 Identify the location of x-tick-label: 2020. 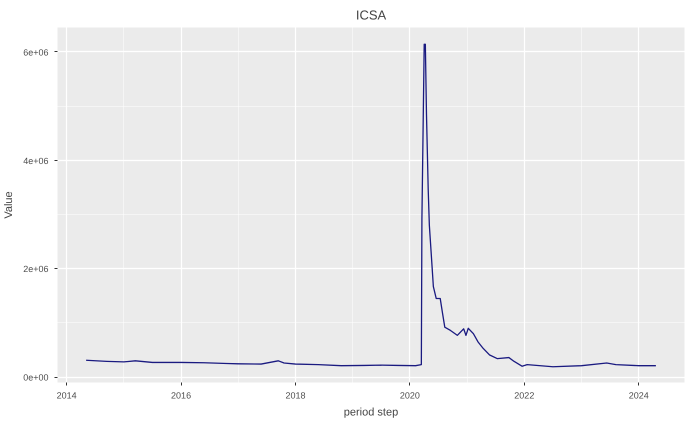
(410, 395).